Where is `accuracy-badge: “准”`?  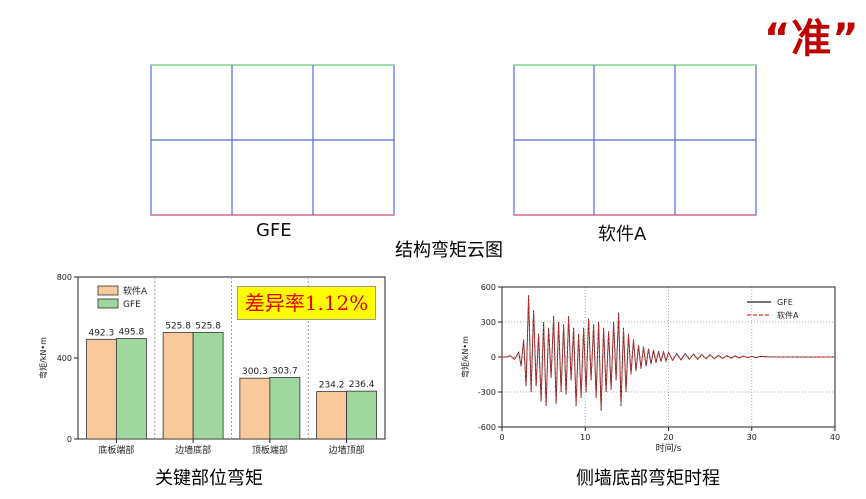 accuracy-badge: “准” is located at coordinates (812, 39).